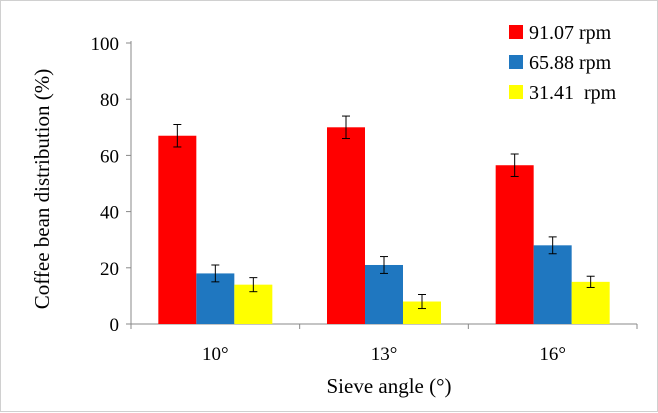 The image size is (658, 413). What do you see at coordinates (552, 354) in the screenshot?
I see `x-tick-label: 16°` at bounding box center [552, 354].